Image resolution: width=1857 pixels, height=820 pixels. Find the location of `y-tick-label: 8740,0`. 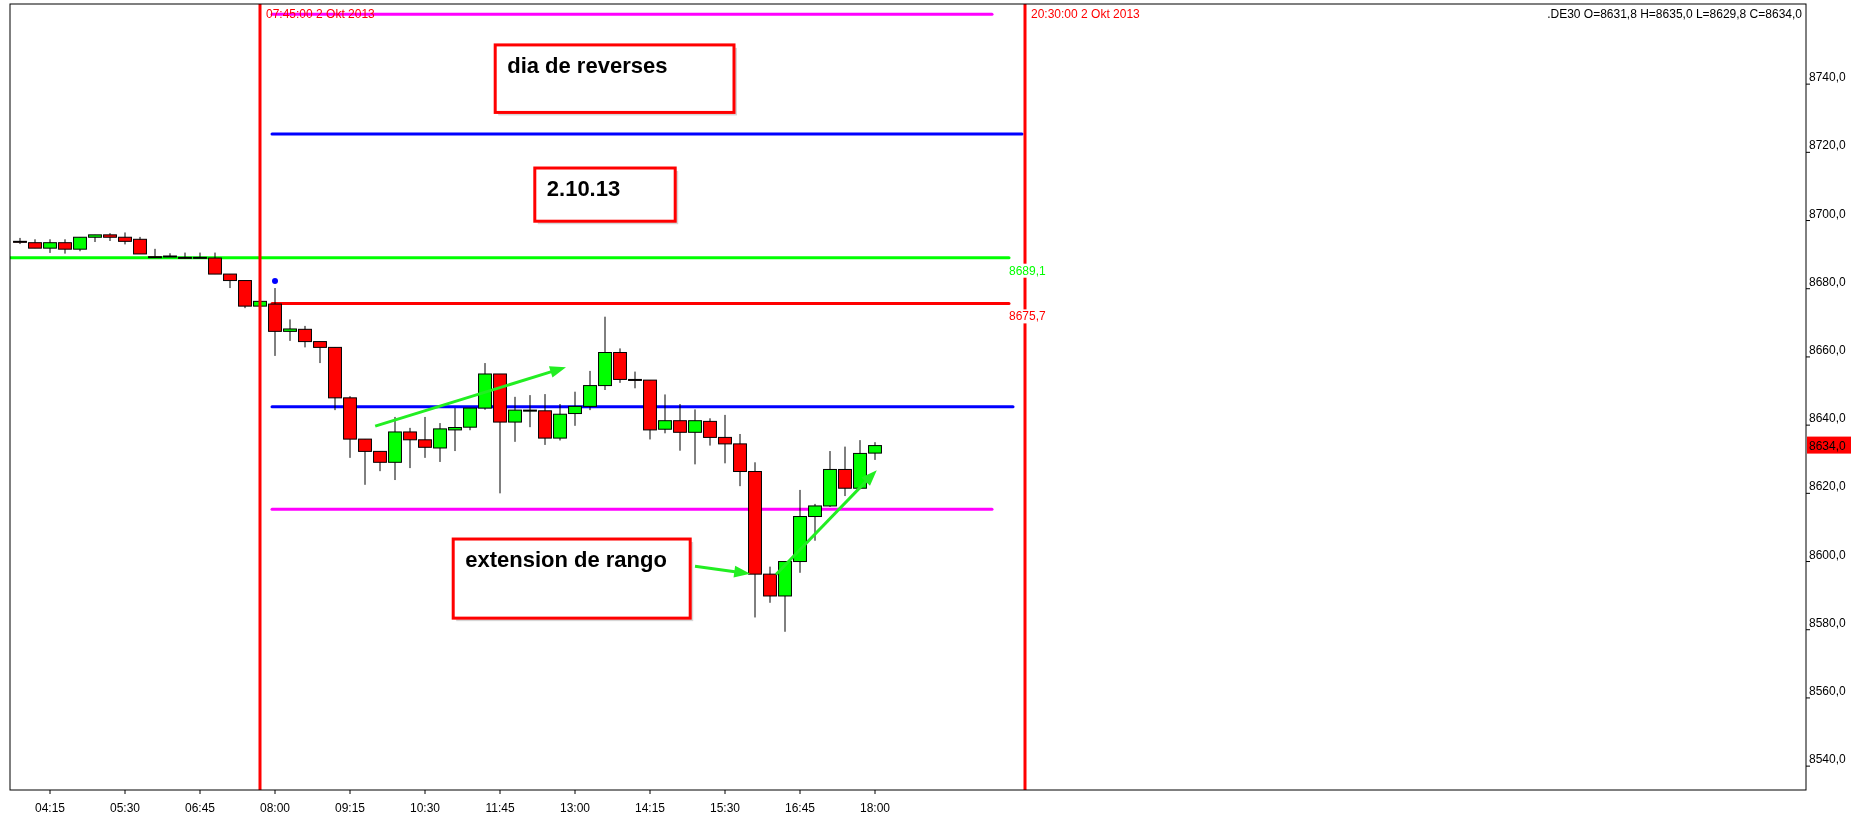

y-tick-label: 8740,0 is located at coordinates (1828, 77).